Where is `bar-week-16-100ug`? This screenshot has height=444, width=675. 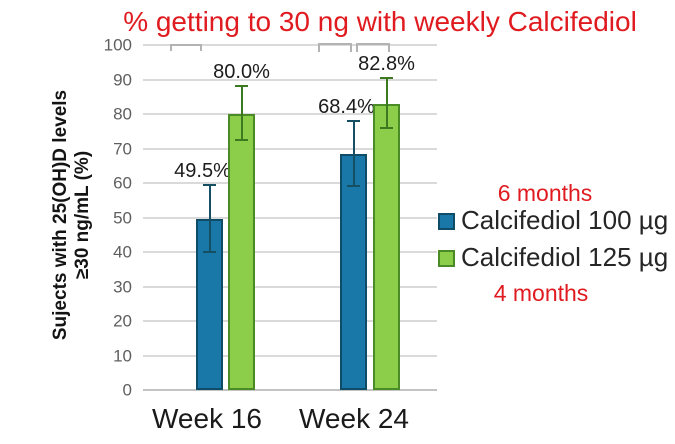
bar-week-16-100ug is located at coordinates (209, 304).